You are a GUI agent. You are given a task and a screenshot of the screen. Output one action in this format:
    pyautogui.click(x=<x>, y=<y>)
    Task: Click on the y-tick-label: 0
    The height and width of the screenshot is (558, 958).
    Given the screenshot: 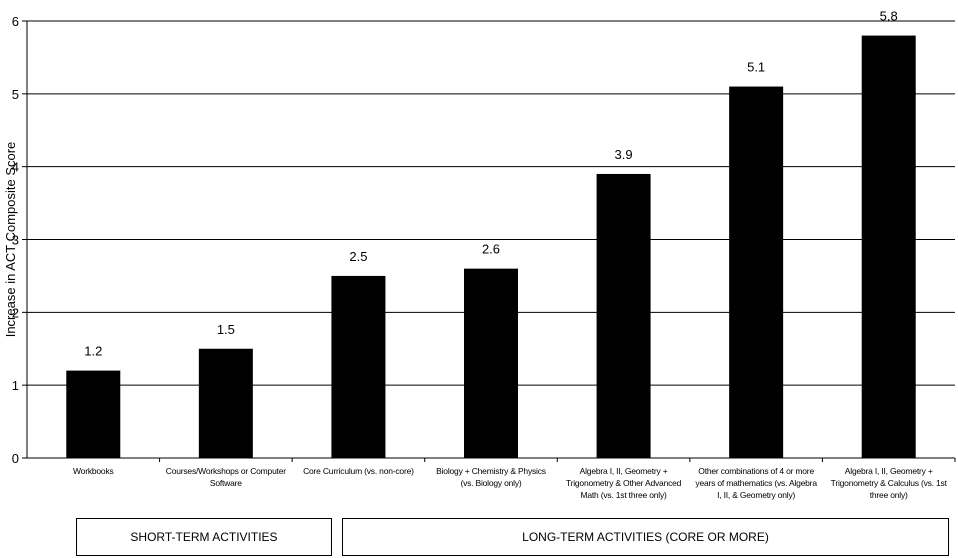 What is the action you would take?
    pyautogui.click(x=15, y=458)
    